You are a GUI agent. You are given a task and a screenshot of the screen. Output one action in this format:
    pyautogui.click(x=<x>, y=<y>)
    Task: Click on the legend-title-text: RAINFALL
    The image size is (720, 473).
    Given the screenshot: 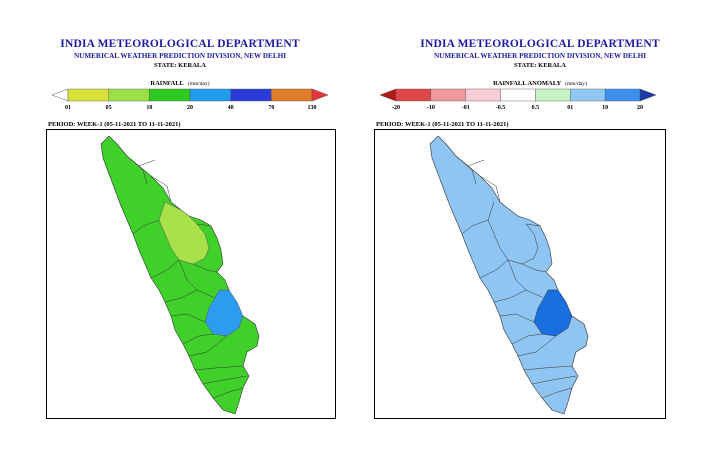 What is the action you would take?
    pyautogui.click(x=167, y=83)
    